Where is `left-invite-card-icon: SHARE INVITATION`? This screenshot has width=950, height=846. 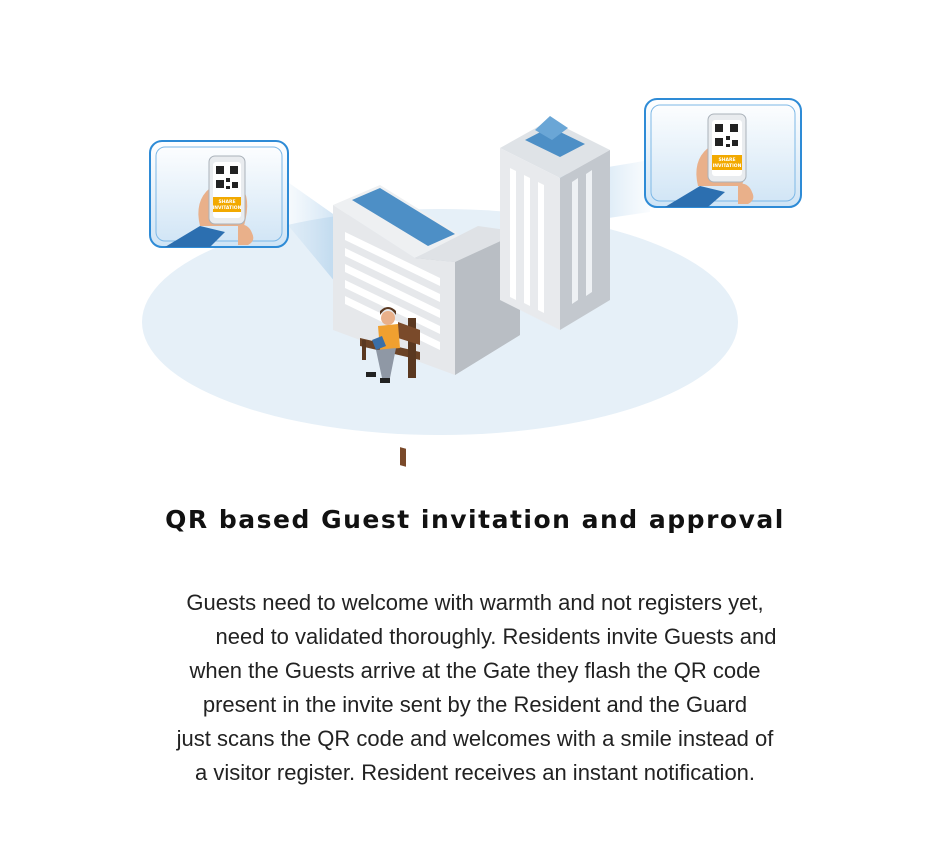
left-invite-card-icon: SHARE INVITATION is located at coordinates (219, 194).